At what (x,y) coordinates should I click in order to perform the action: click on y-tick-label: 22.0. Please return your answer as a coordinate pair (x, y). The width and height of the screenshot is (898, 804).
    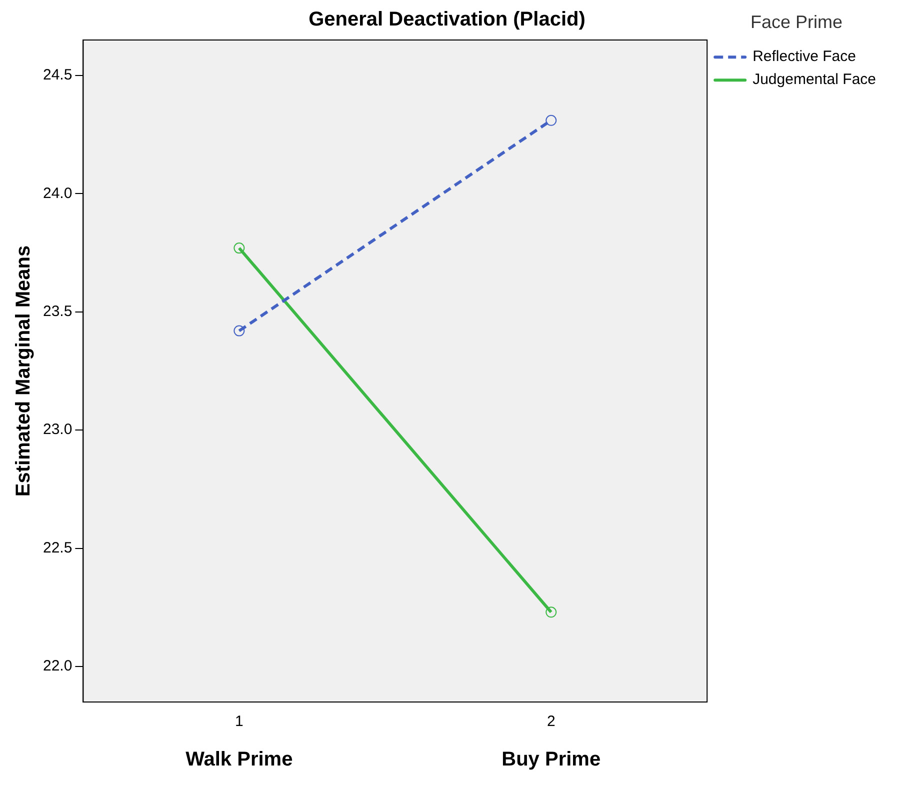
    Looking at the image, I should click on (57, 666).